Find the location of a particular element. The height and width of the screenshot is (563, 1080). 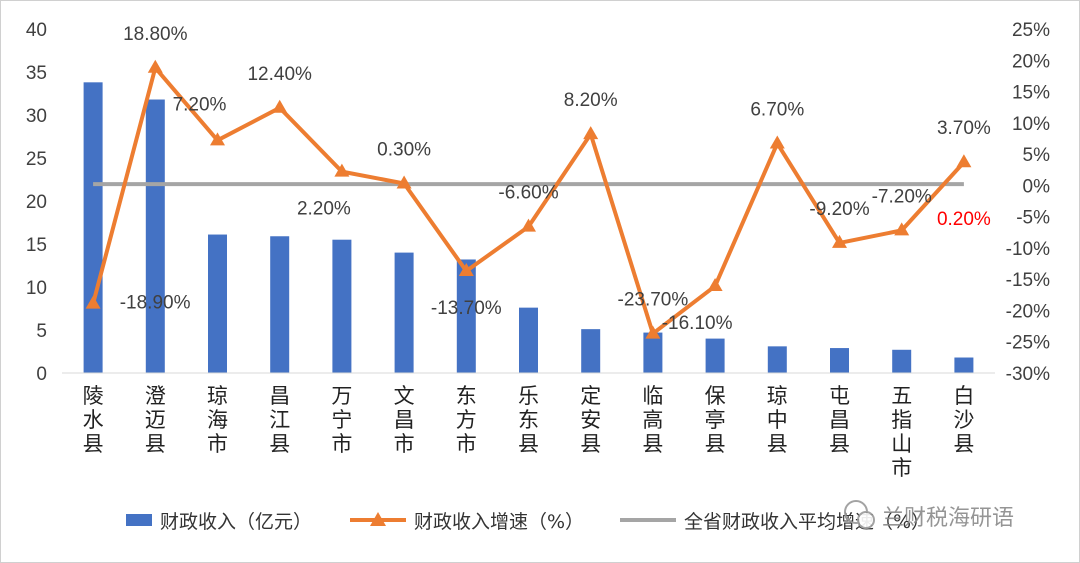

right-tick-label: 25% is located at coordinates (1031, 30).